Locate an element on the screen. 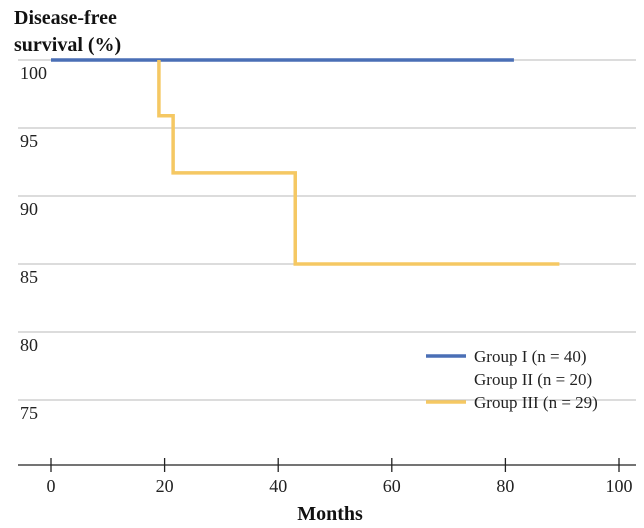 This screenshot has height=528, width=644. x-tick-label: 20 is located at coordinates (165, 486).